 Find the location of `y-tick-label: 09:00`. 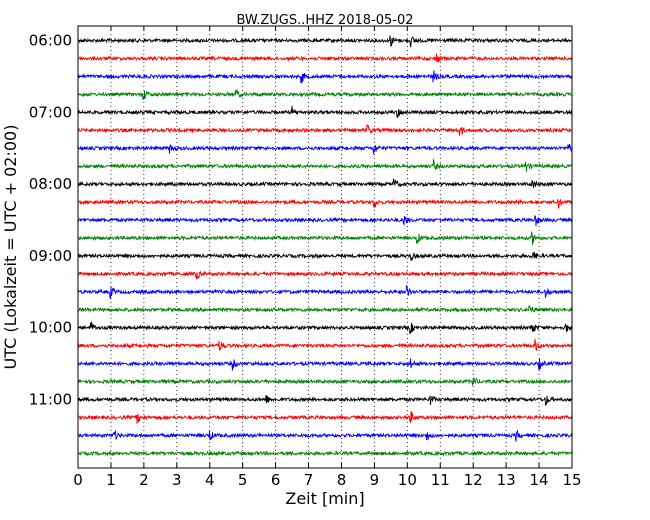

y-tick-label: 09:00 is located at coordinates (50, 256).